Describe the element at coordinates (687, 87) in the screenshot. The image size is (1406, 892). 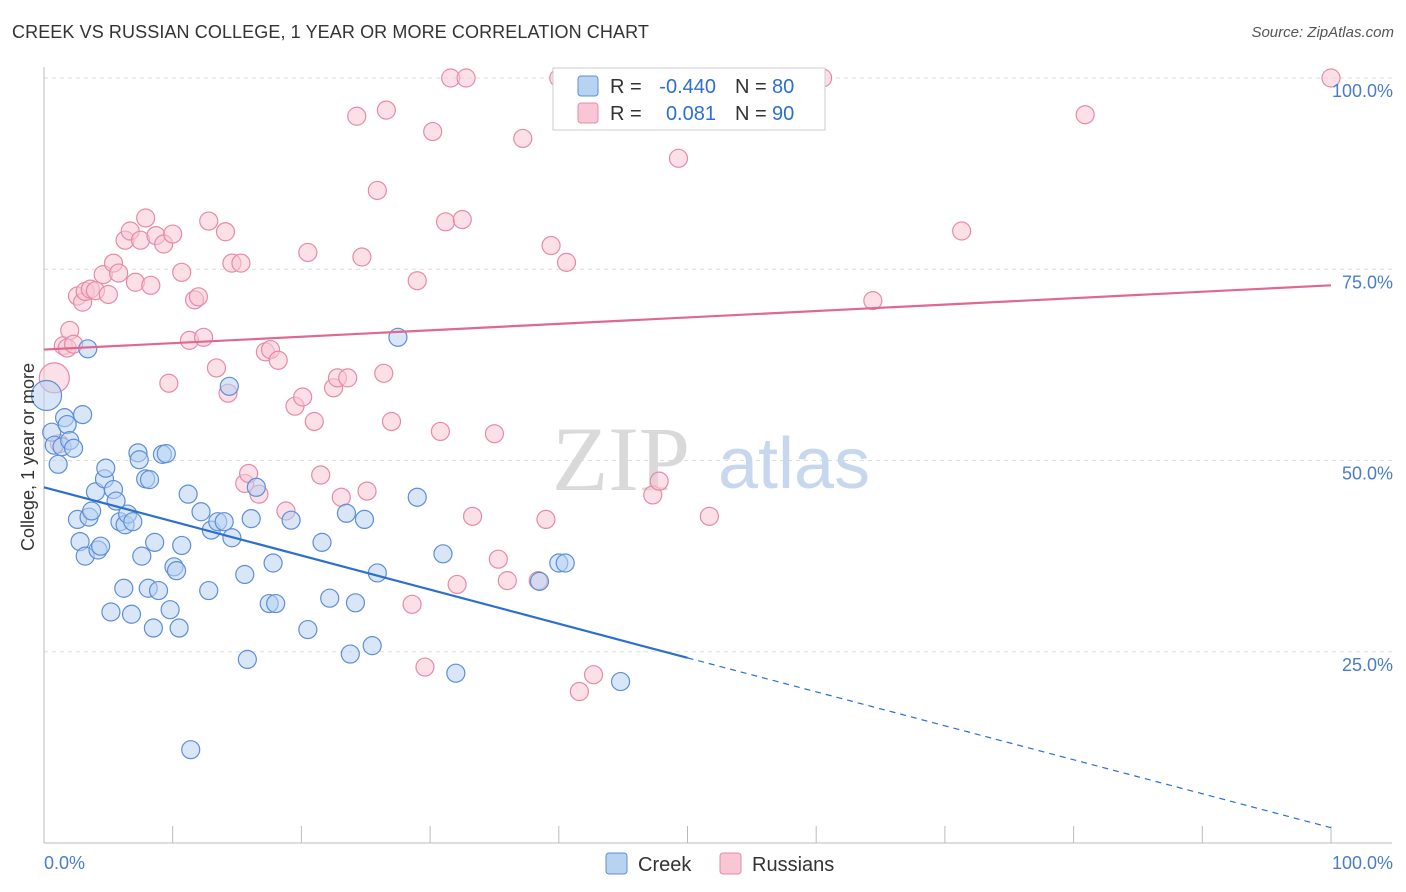
I see `legend-r-value-creek: -0.440` at that location.